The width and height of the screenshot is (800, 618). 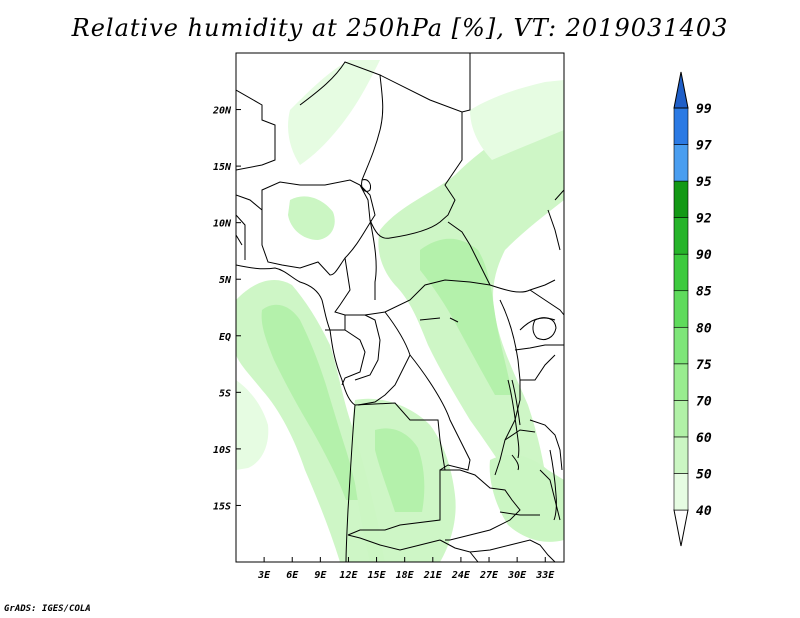 I want to click on lat-tick-label: 15S, so click(x=222, y=506).